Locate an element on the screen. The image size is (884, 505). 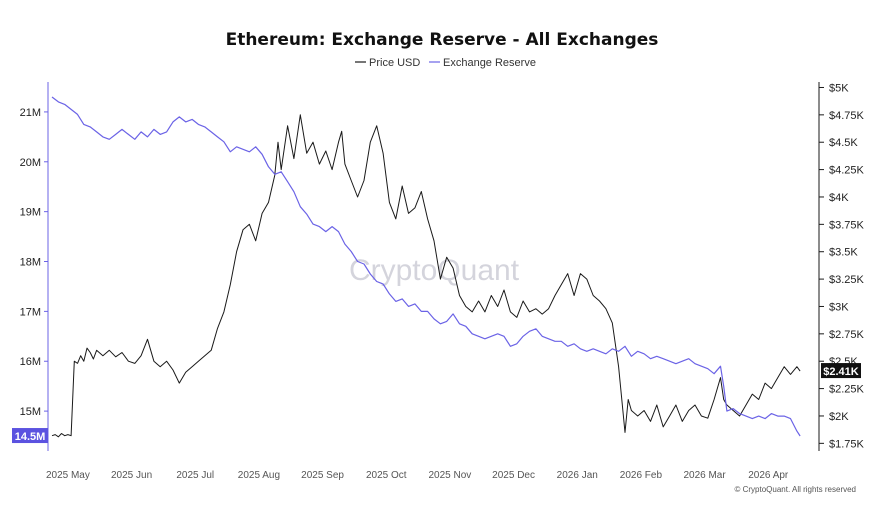
price-last-value-badge: $2.41K is located at coordinates (841, 371).